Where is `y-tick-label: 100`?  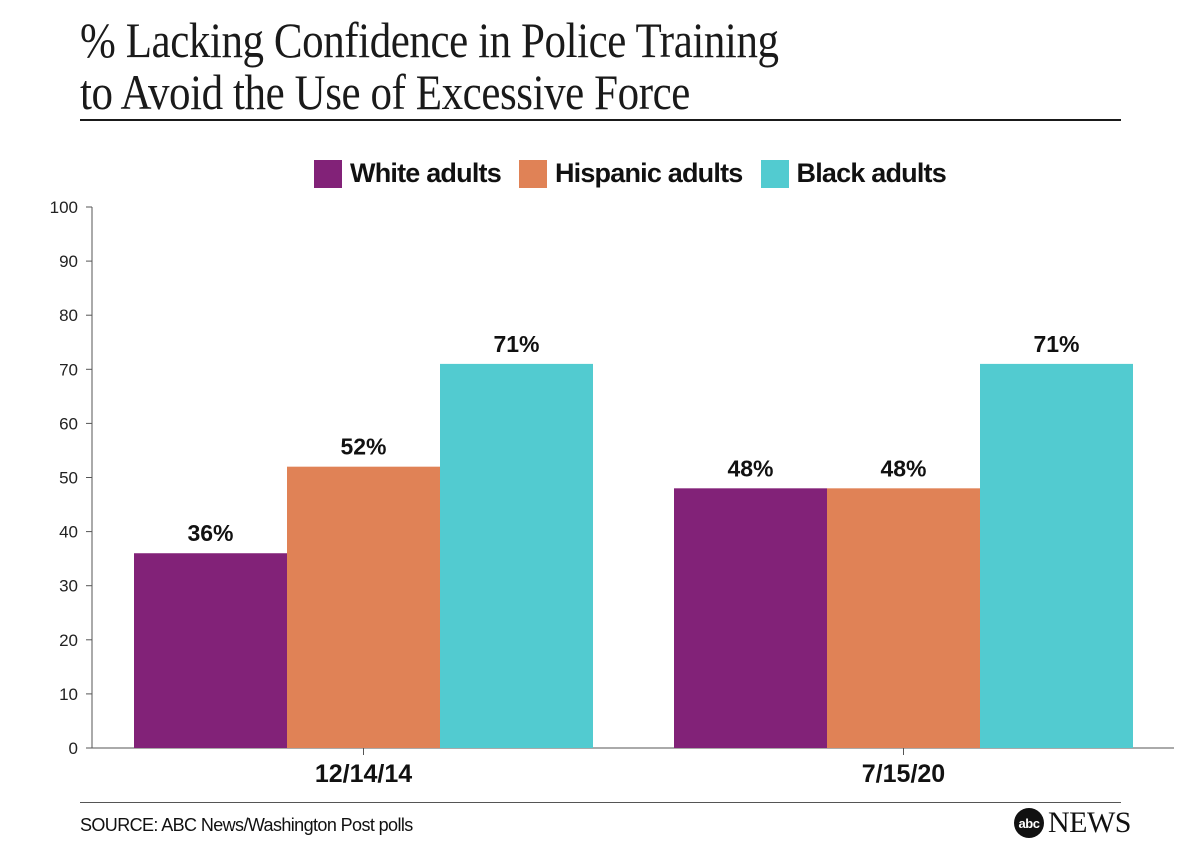 y-tick-label: 100 is located at coordinates (64, 207).